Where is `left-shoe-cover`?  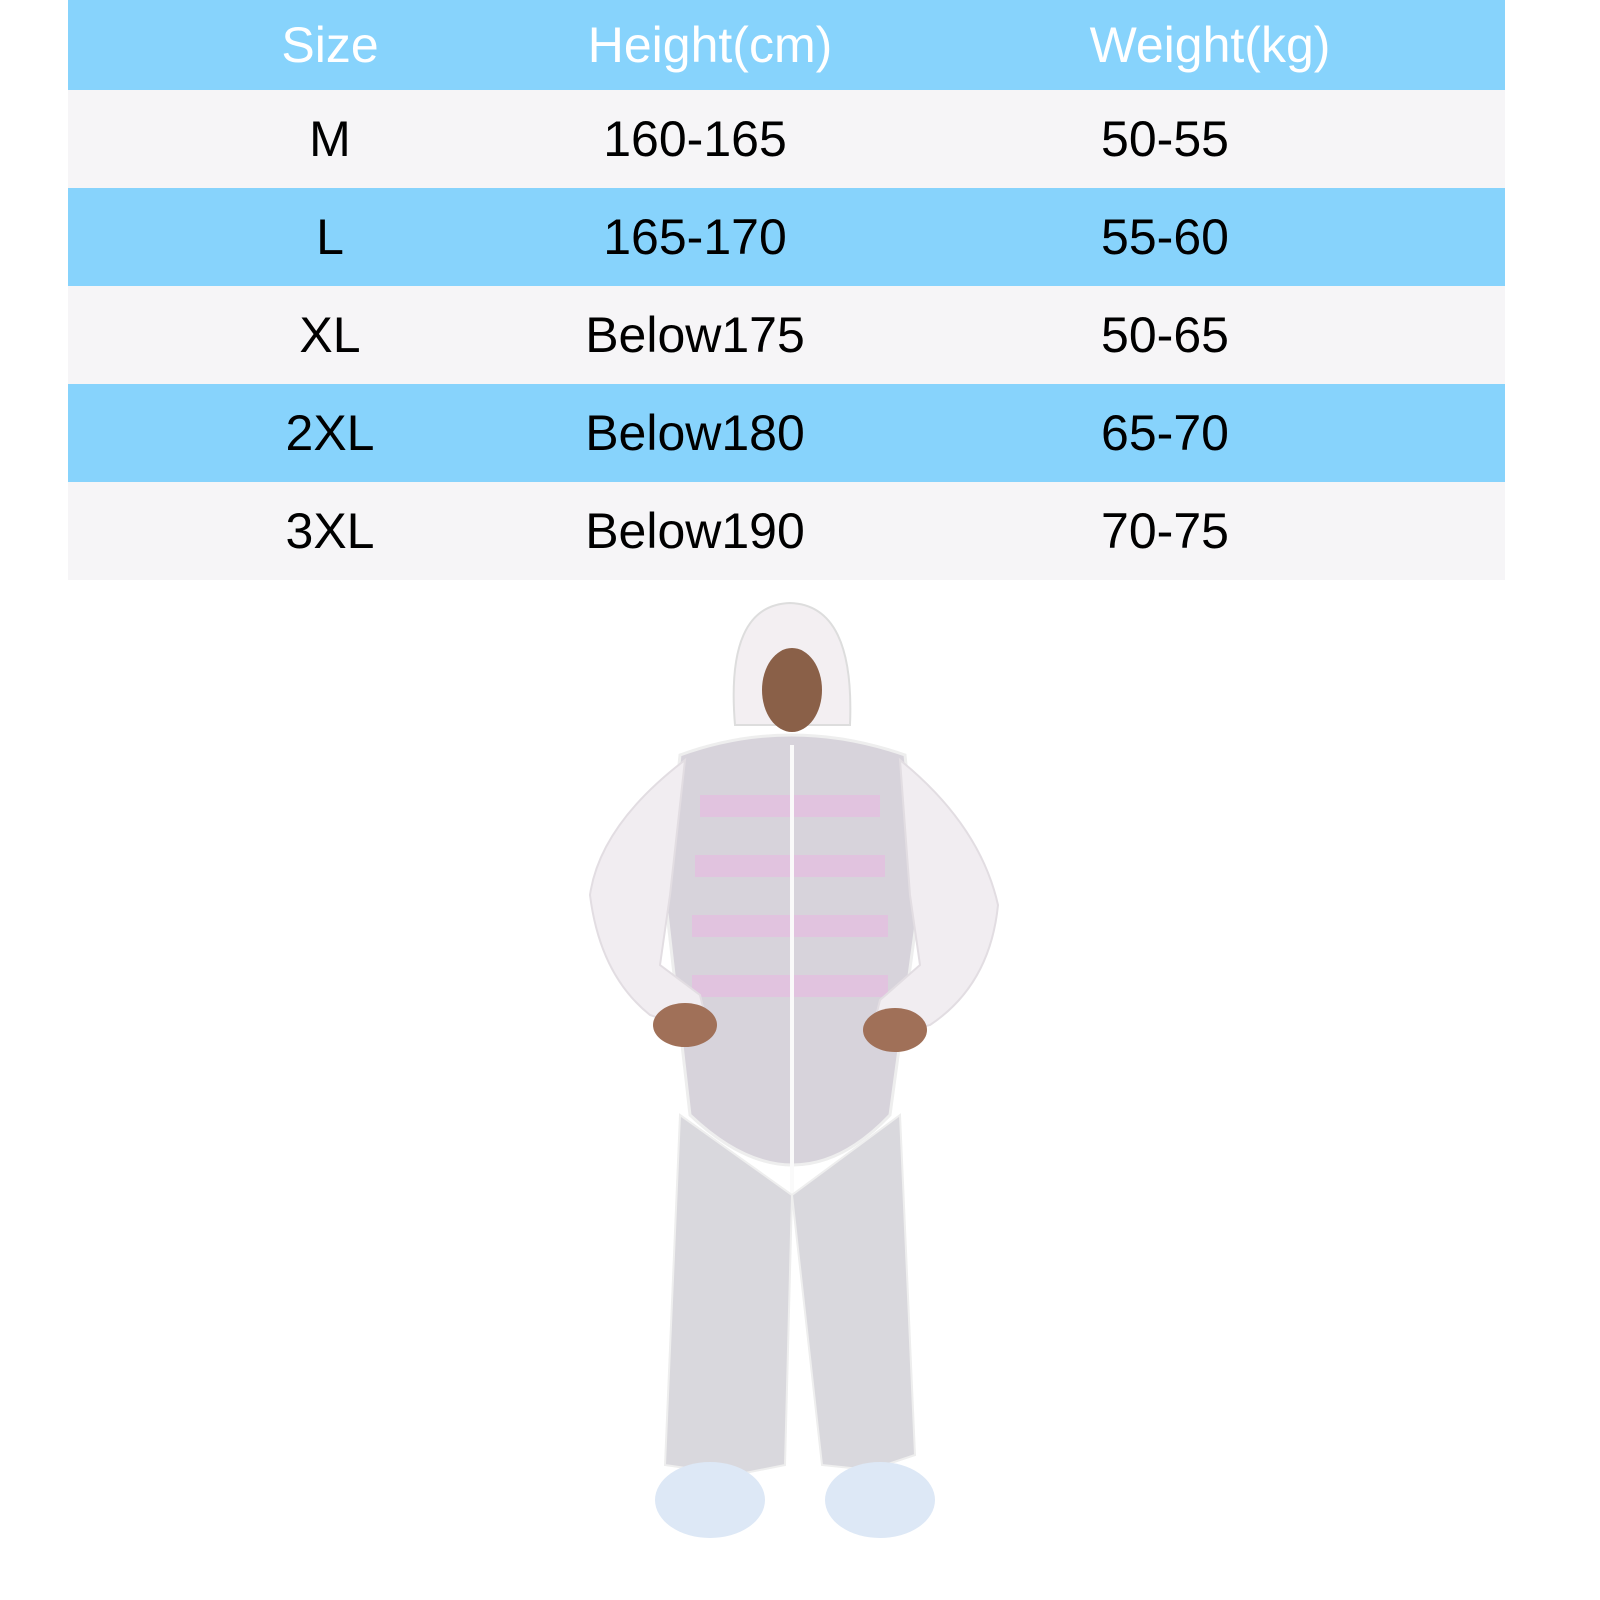 left-shoe-cover is located at coordinates (710, 1500).